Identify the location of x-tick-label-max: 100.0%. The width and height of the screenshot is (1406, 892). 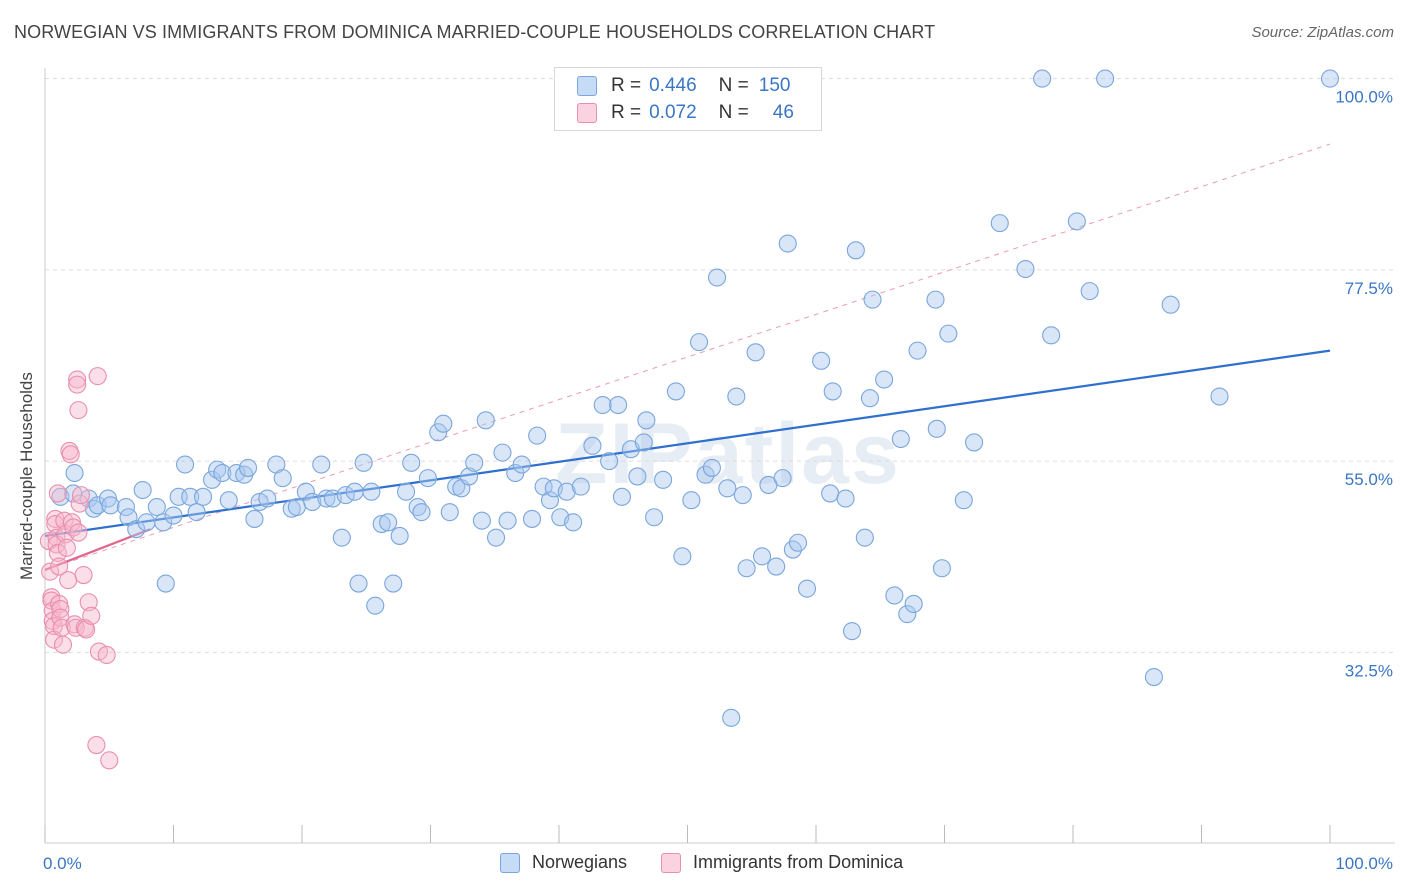
(1364, 863).